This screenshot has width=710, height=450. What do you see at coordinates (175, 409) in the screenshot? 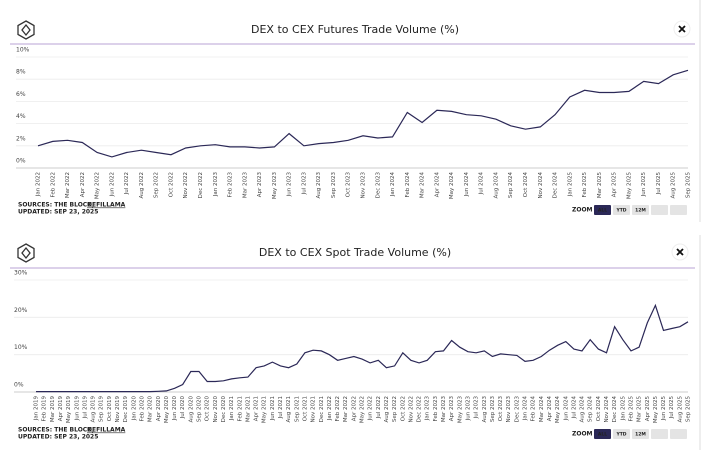
I see `x-tick-label: Jun 2020` at bounding box center [175, 409].